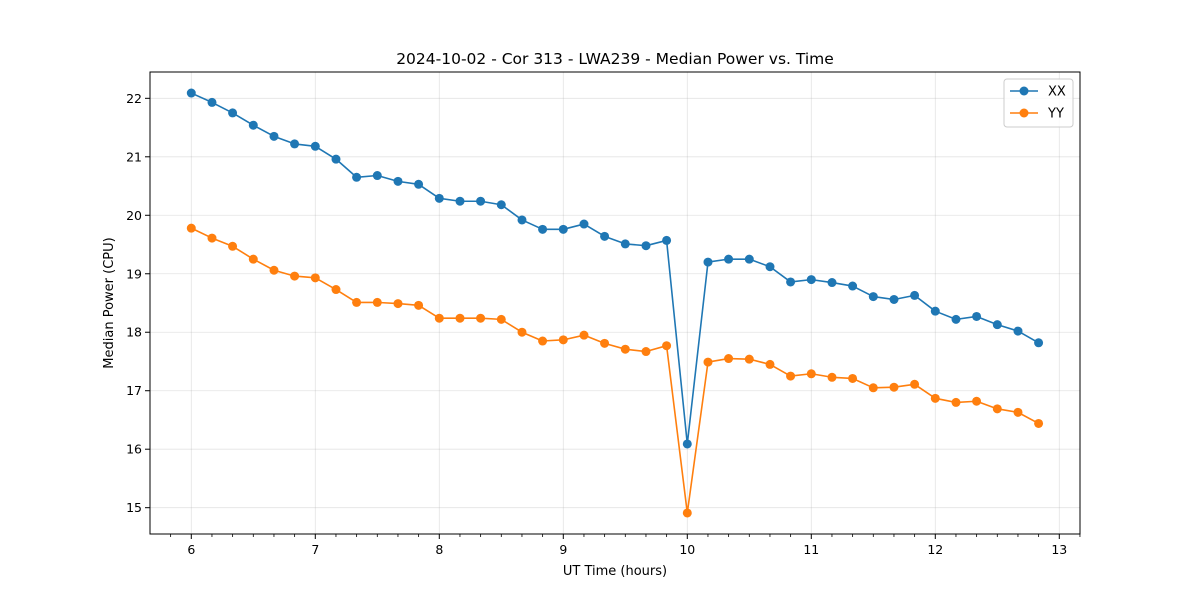 Image resolution: width=1200 pixels, height=600 pixels. Describe the element at coordinates (315, 549) in the screenshot. I see `x-tick-label: 7` at that location.